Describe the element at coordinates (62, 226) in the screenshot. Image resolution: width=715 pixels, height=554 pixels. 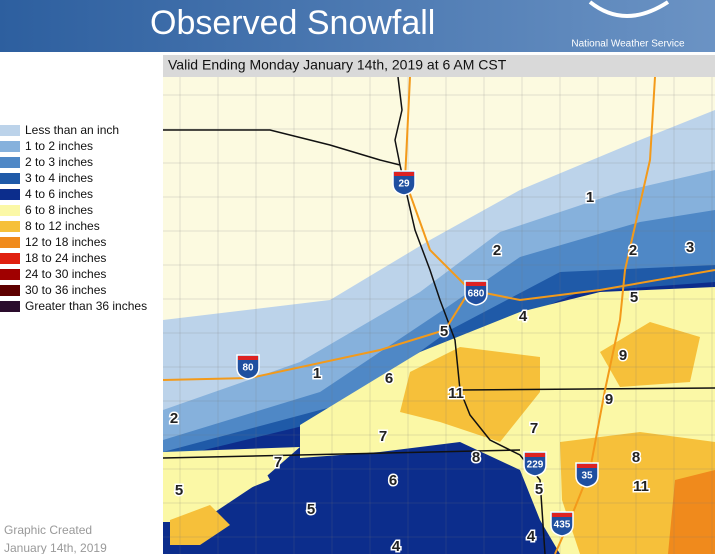
I see `legend-label: 8 to 12 inches` at that location.